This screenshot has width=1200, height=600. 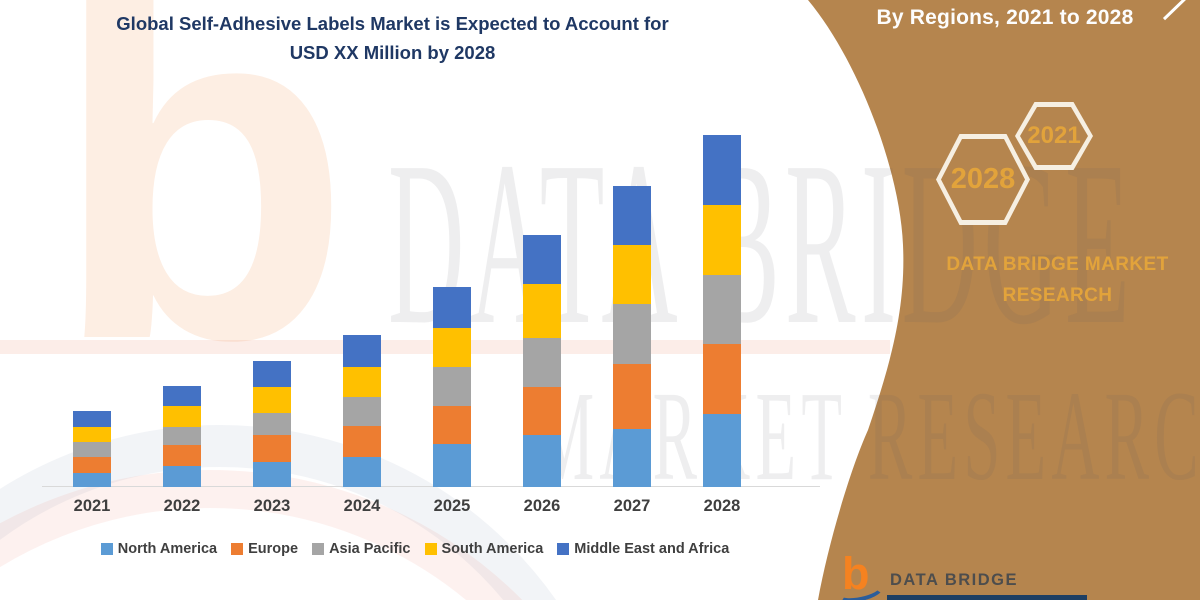 I want to click on brand-text: DATA BRIDGE MARKET RESEARCH, so click(x=1052, y=280).